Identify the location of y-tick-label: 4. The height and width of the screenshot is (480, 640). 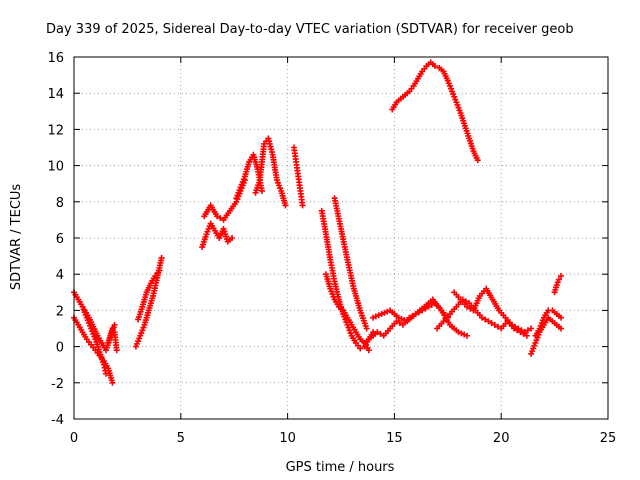
(60, 275).